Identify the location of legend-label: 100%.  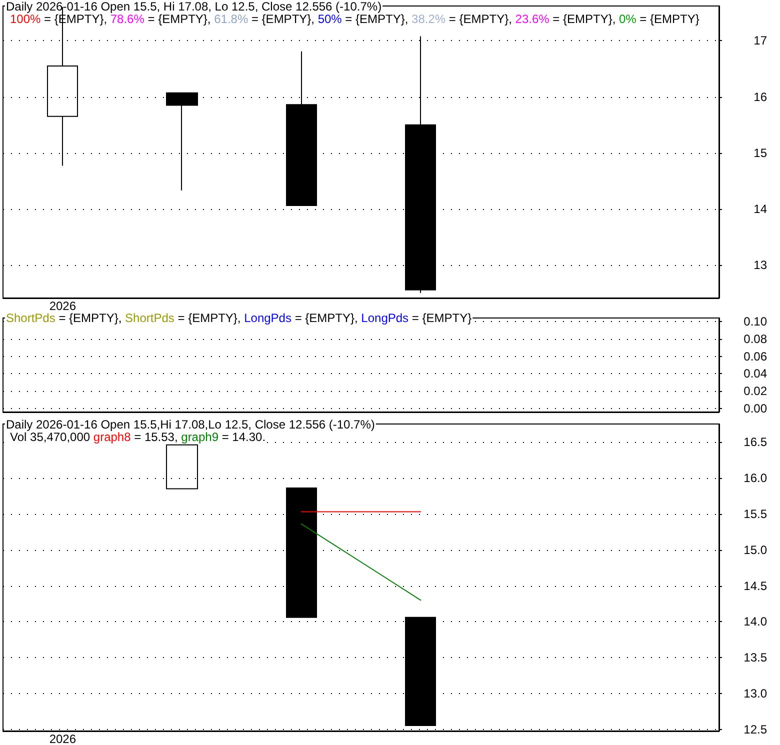
(26, 19).